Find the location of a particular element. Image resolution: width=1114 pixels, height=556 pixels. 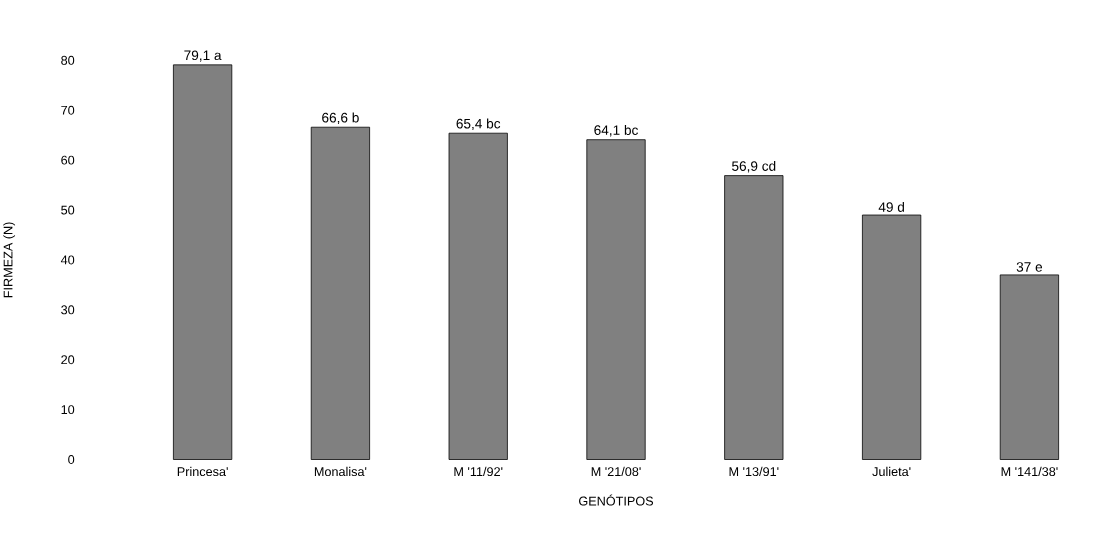

x-tick-label: M '141/38' is located at coordinates (1029, 471).